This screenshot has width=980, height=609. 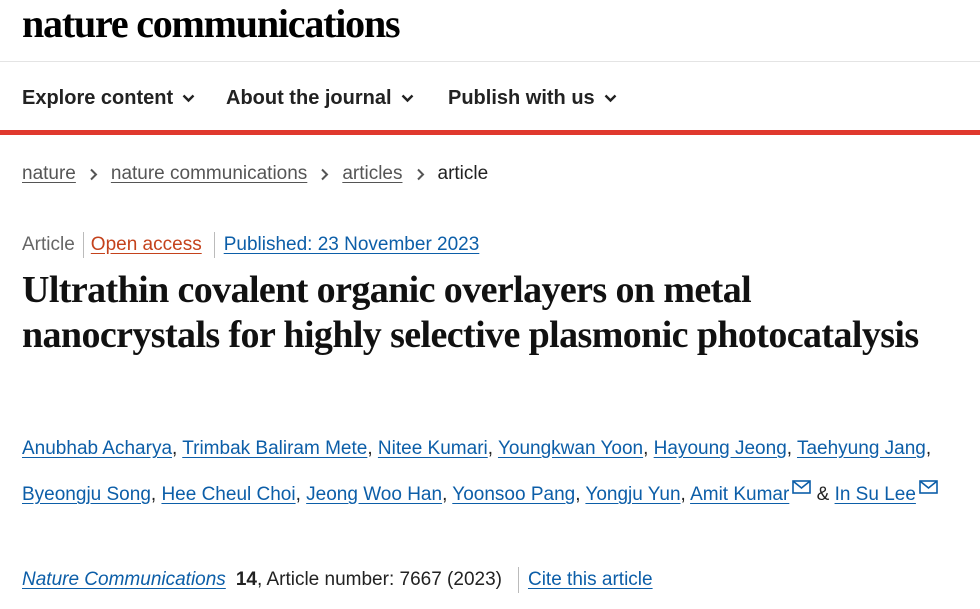 What do you see at coordinates (246, 579) in the screenshot?
I see `volume-number: 14` at bounding box center [246, 579].